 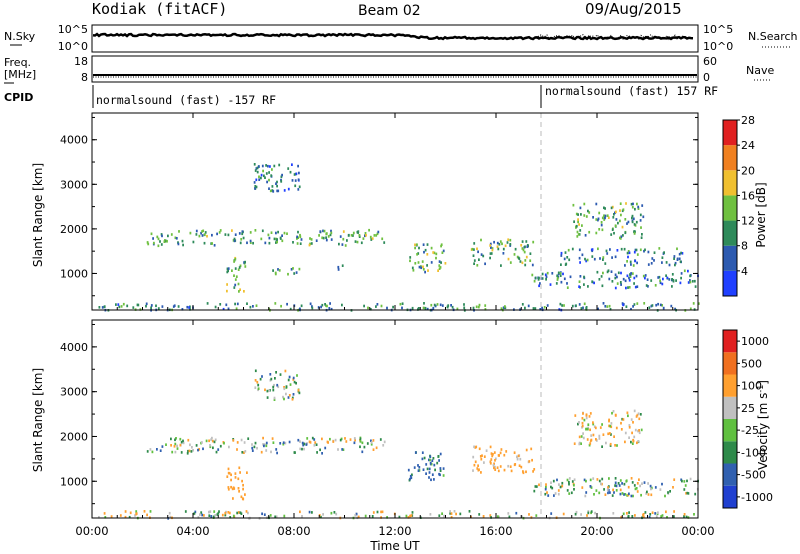 I want to click on noise-tick-bottom-left: 10^0, so click(x=73, y=46).